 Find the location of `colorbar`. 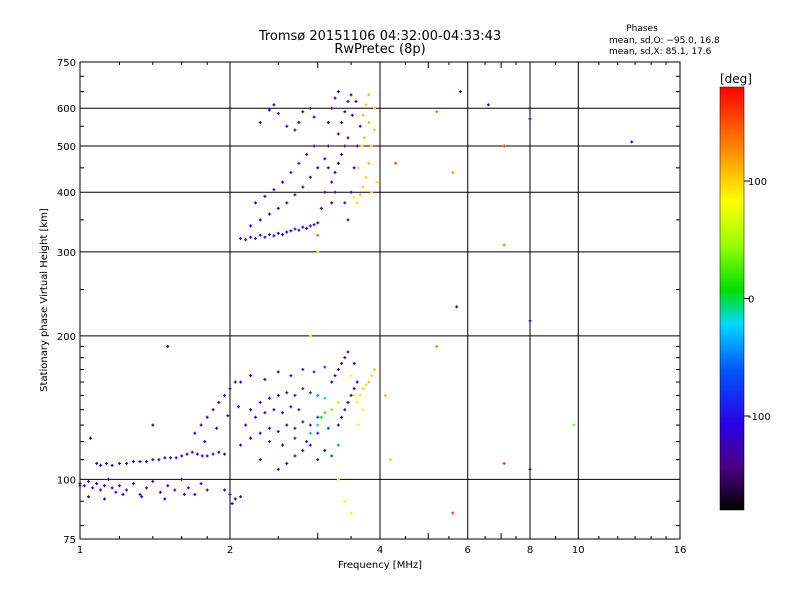

colorbar is located at coordinates (732, 298).